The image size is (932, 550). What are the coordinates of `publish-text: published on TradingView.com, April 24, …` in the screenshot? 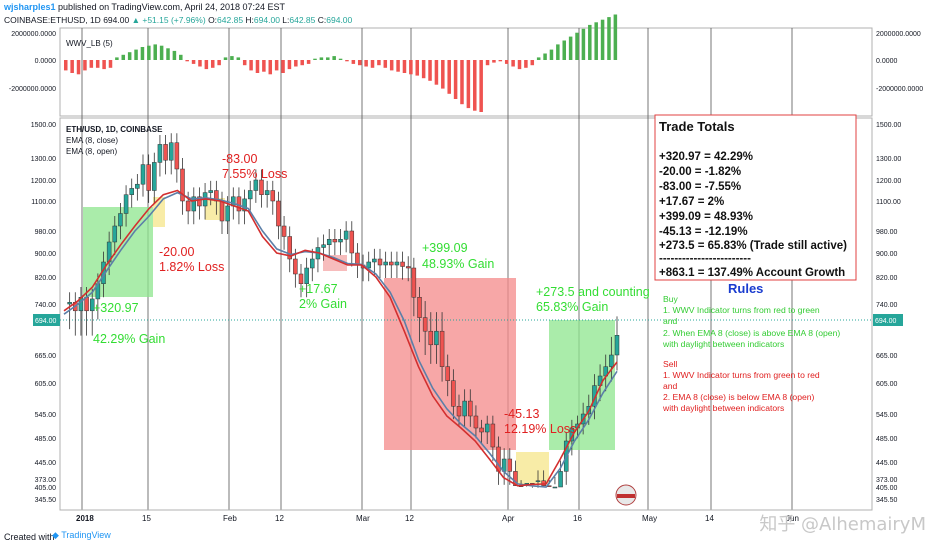 It's located at (172, 7).